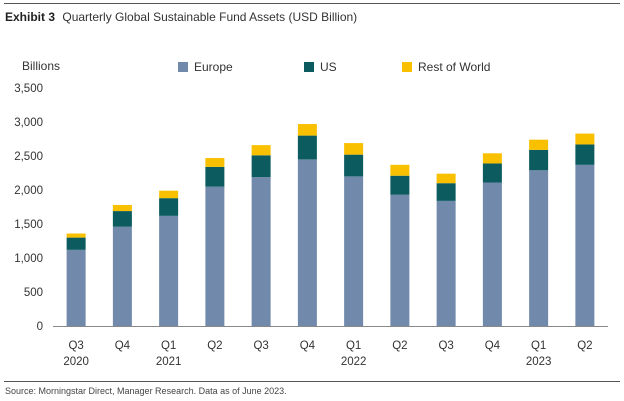 Image resolution: width=624 pixels, height=401 pixels. I want to click on y-tick-label: 3,500, so click(28, 89).